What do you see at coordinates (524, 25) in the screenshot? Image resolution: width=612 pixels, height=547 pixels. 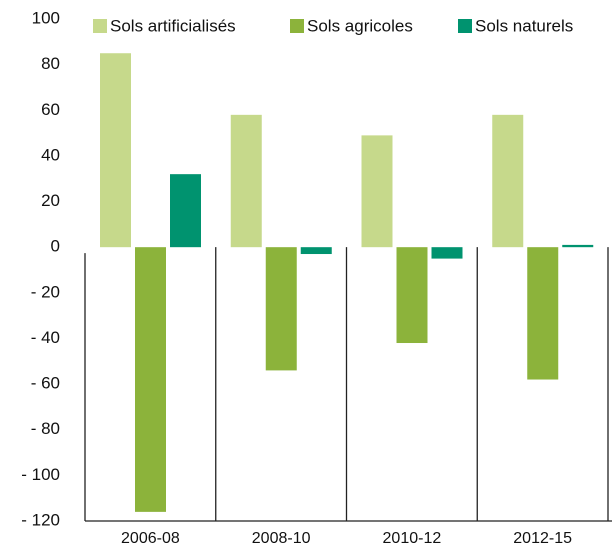 I see `legend-label: Sols naturels` at bounding box center [524, 25].